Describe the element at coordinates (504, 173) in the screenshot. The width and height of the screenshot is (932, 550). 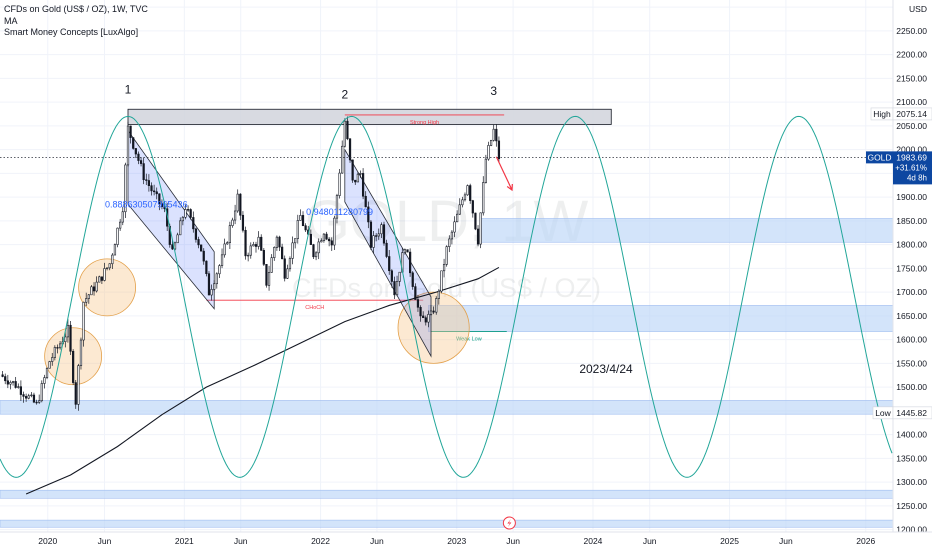
I see `forecast-arrow-shaft` at that location.